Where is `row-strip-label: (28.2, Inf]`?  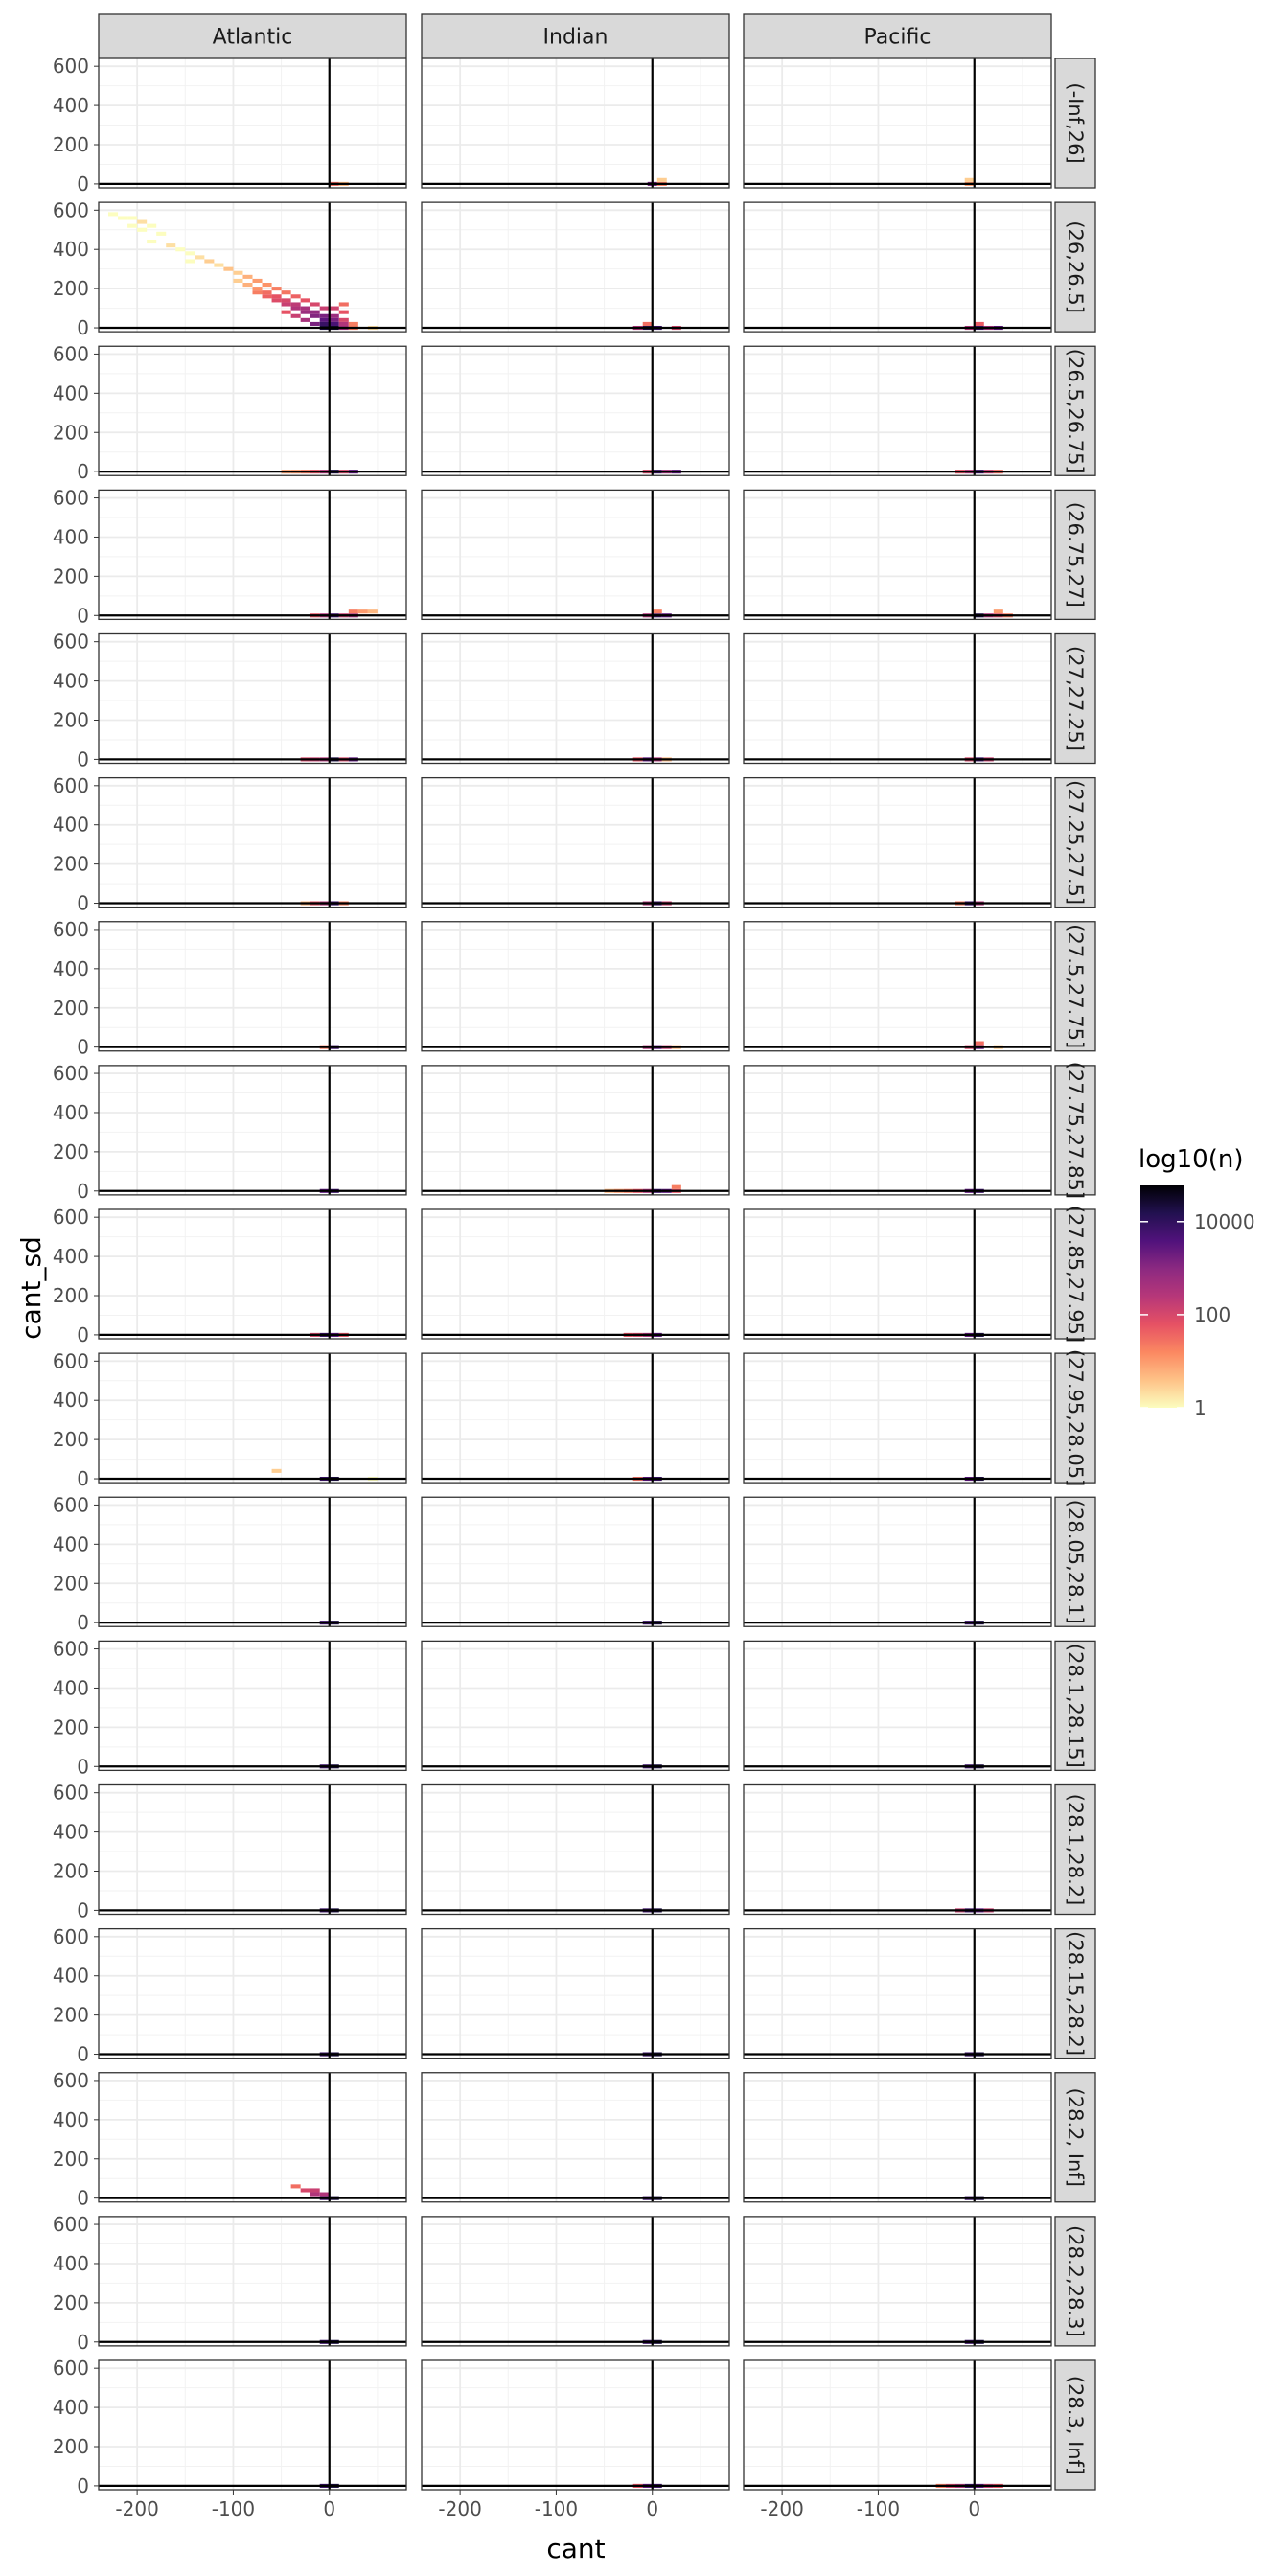
row-strip-label: (28.2, Inf] is located at coordinates (1075, 2137).